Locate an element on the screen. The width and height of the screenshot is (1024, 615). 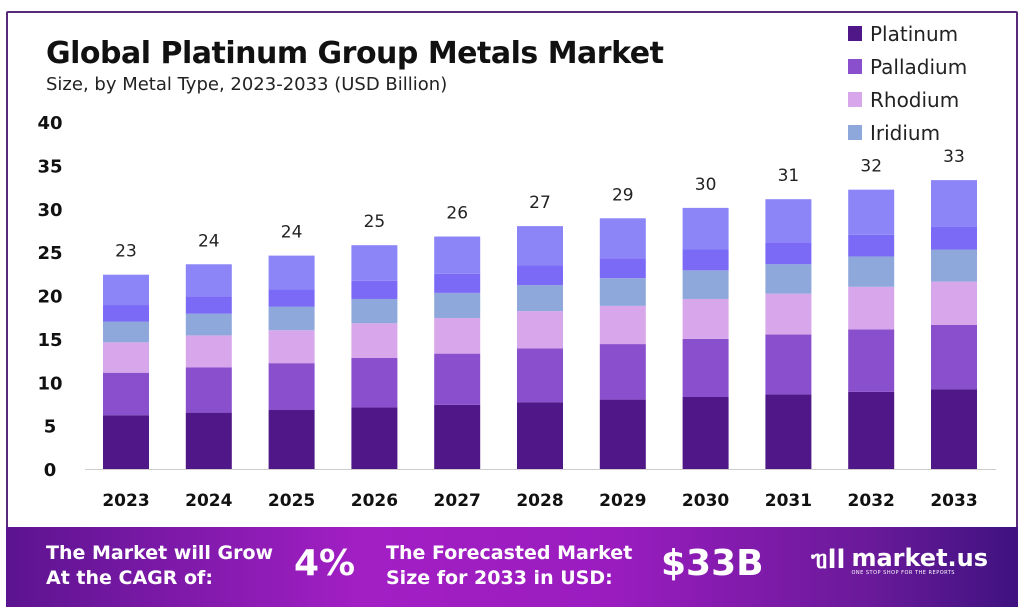
cagr-label: The Market will Grow At the CAGR of: is located at coordinates (159, 566).